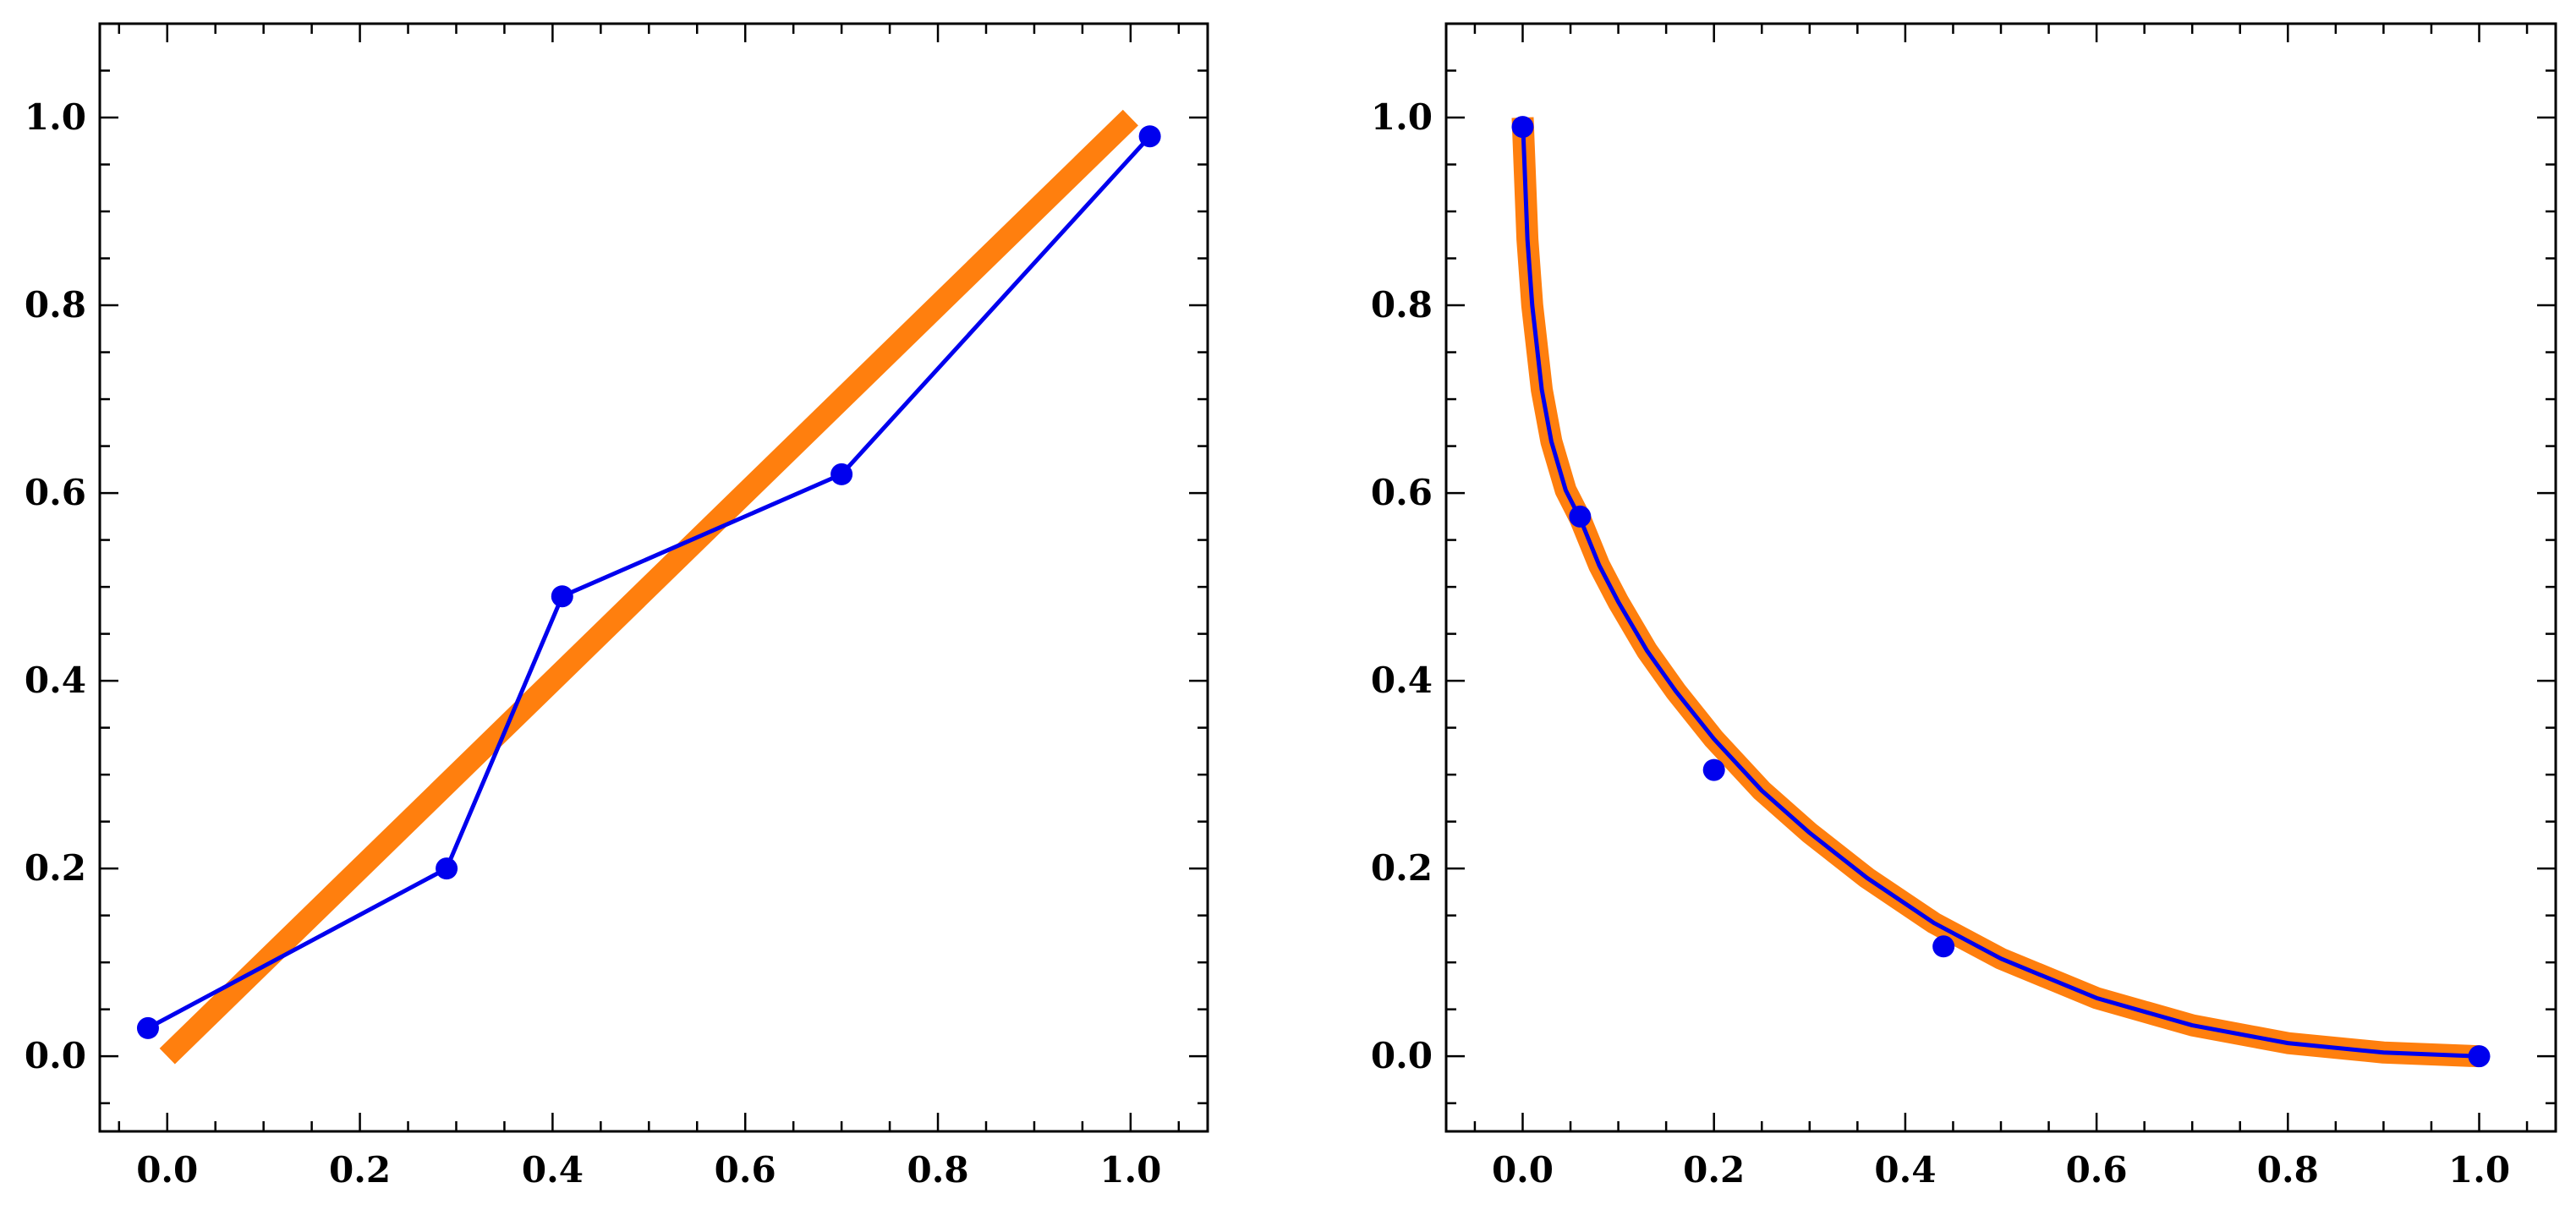  I want to click on left-x-tick-label: 0.4, so click(553, 1170).